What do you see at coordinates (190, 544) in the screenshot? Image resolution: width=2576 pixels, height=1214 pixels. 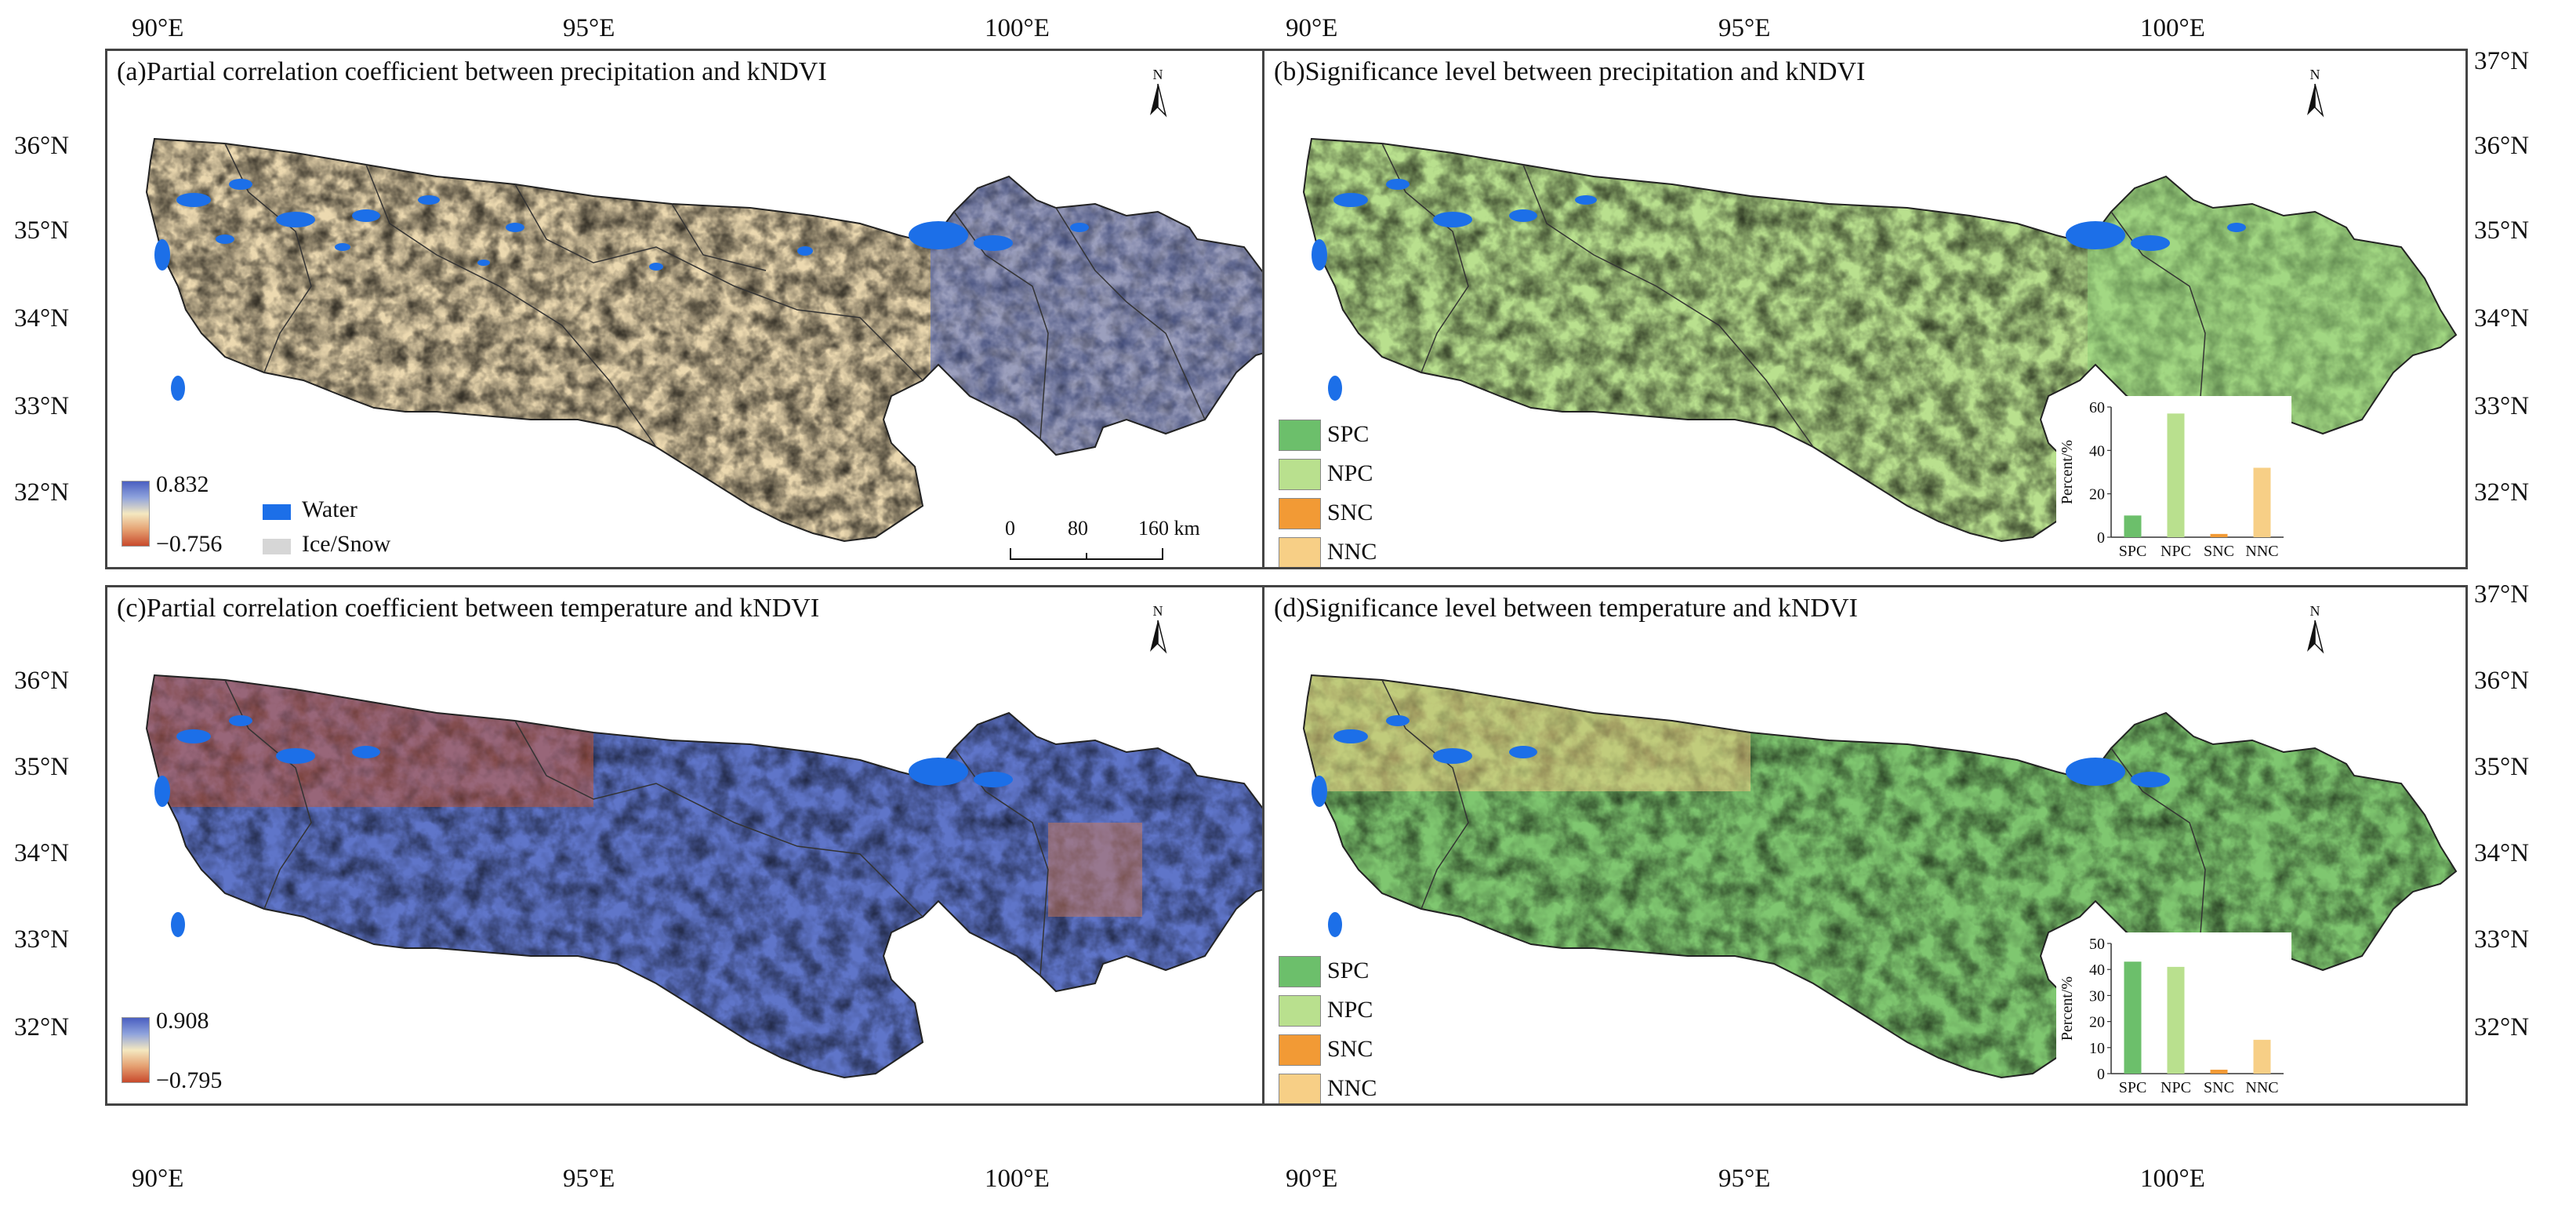 I see `colorbar-a-min: −0.756` at bounding box center [190, 544].